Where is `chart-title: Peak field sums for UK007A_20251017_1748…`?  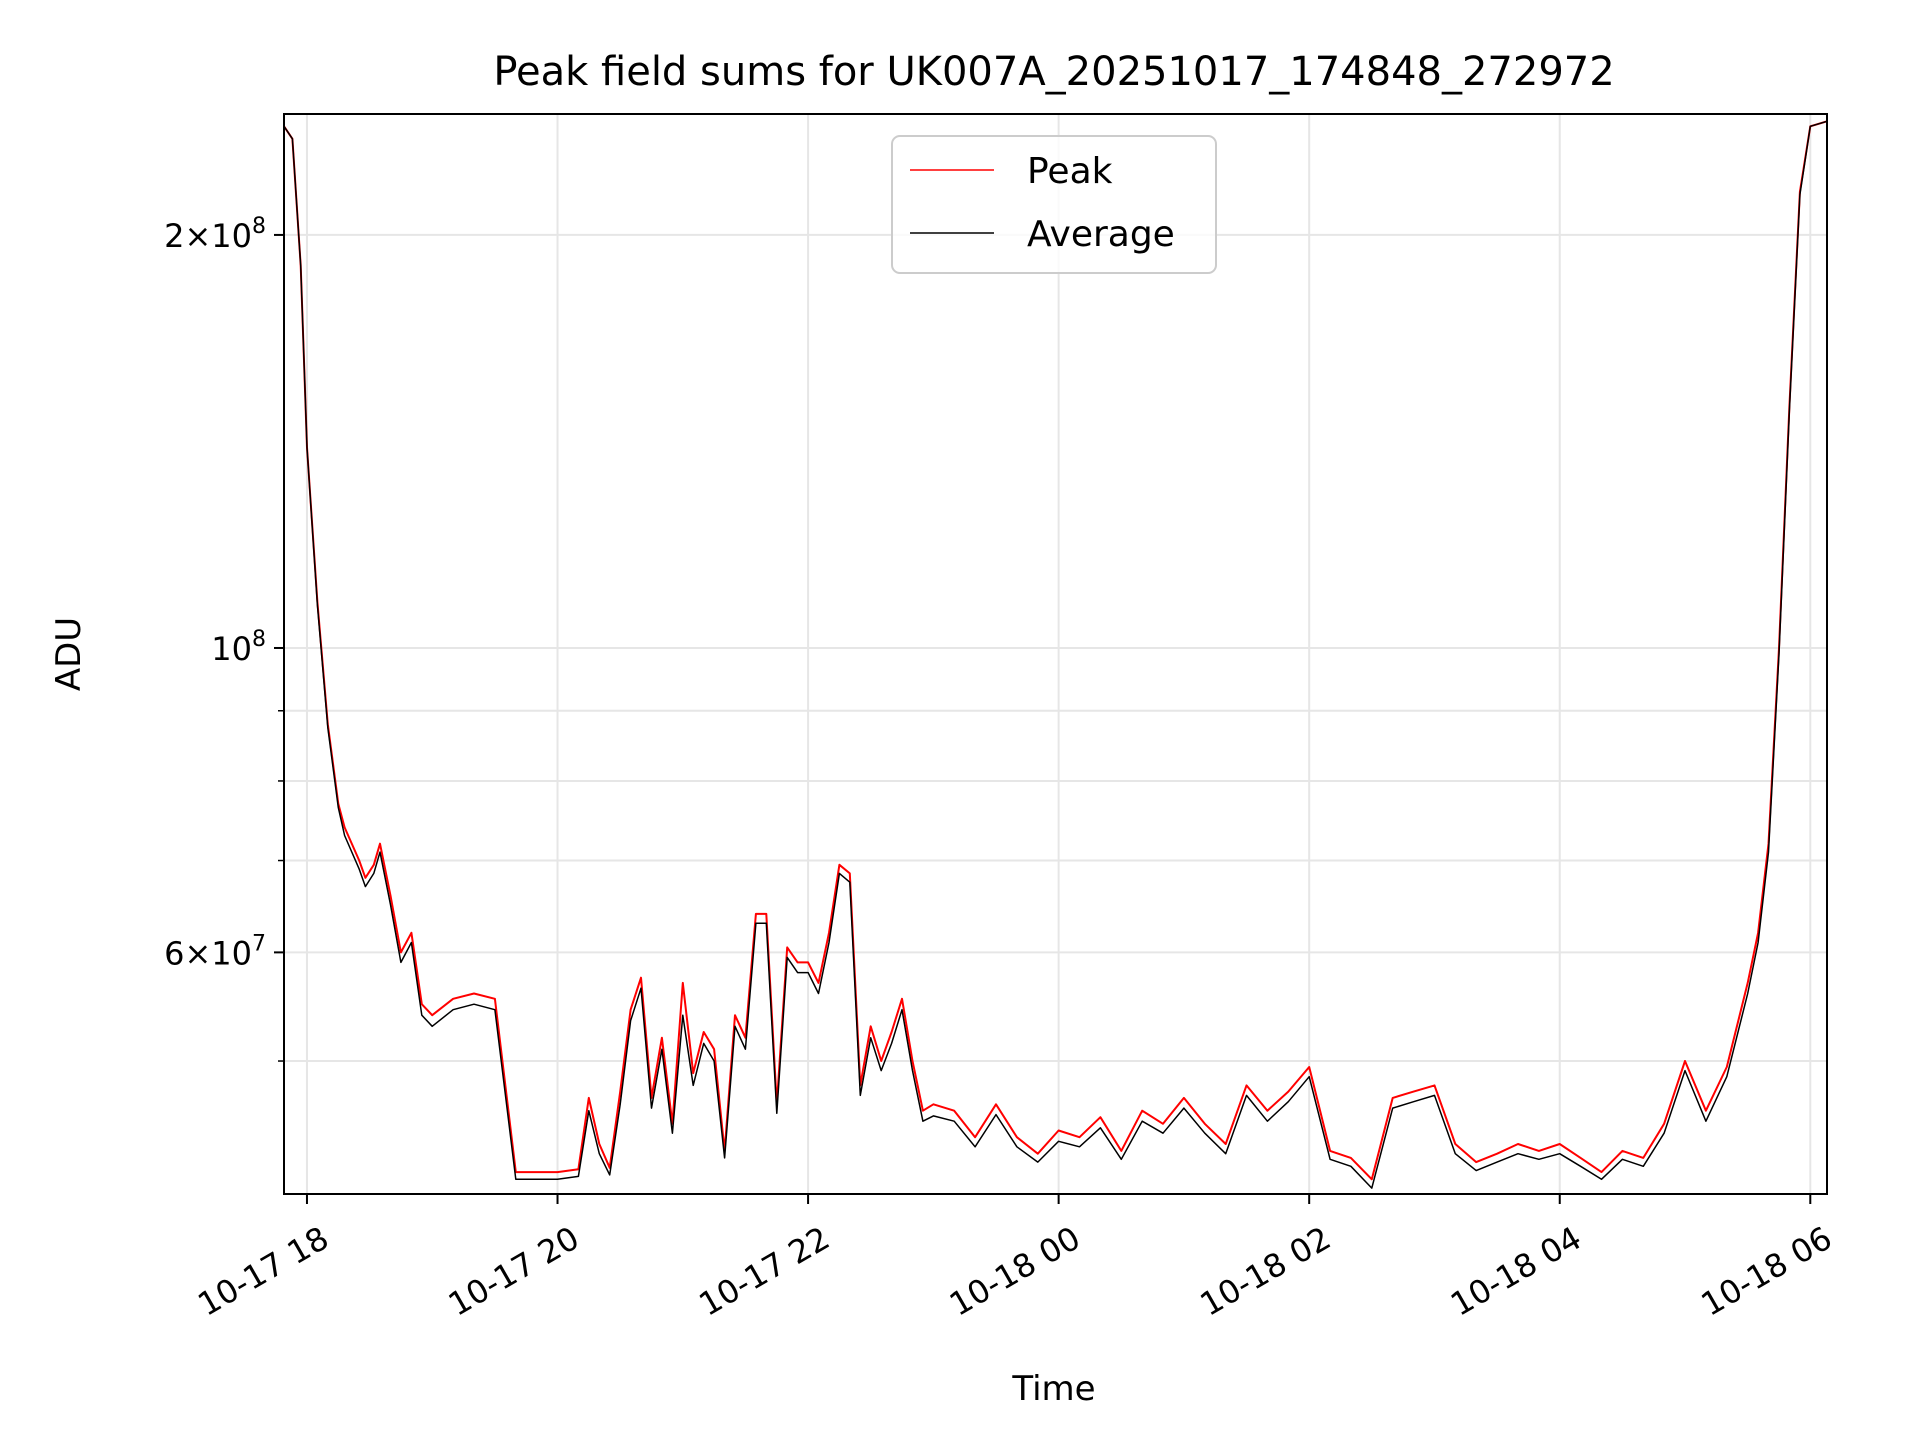 chart-title: Peak field sums for UK007A_20251017_1748… is located at coordinates (1053, 72).